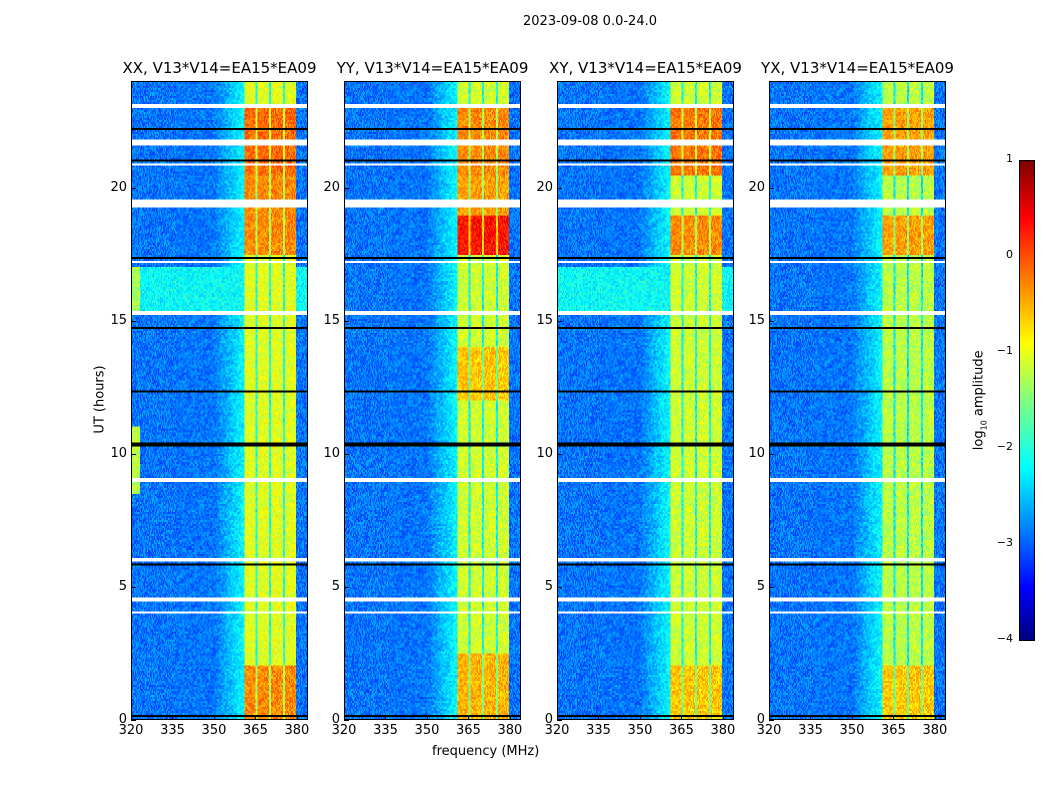 This screenshot has width=1050, height=800. What do you see at coordinates (590, 21) in the screenshot?
I see `figure-title: 2023-09-08 0.0-24.0` at bounding box center [590, 21].